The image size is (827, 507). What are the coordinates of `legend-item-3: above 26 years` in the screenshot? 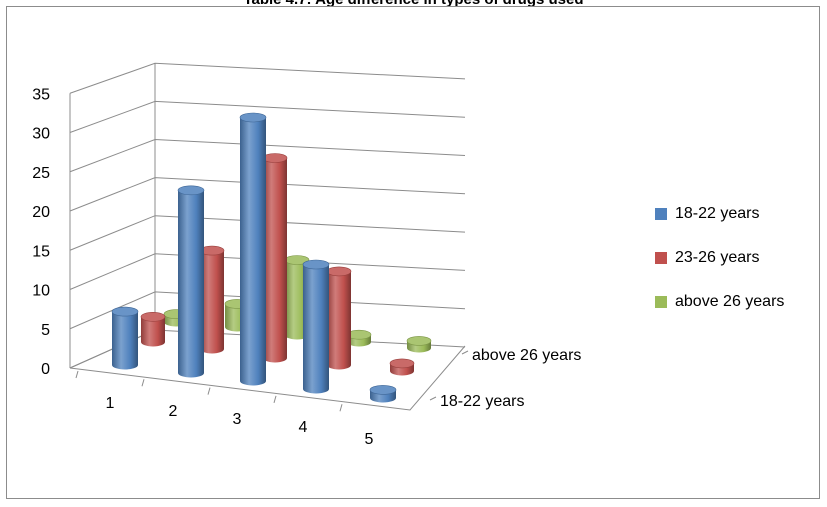 It's located at (719, 302).